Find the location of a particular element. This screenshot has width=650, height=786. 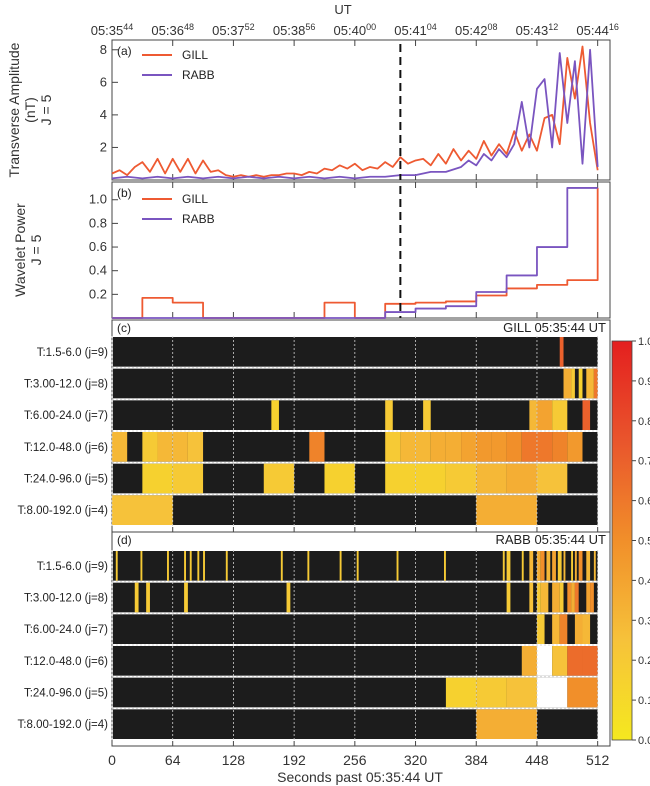

row-label: T:8.00-192.0 (j=4) is located at coordinates (63, 725).